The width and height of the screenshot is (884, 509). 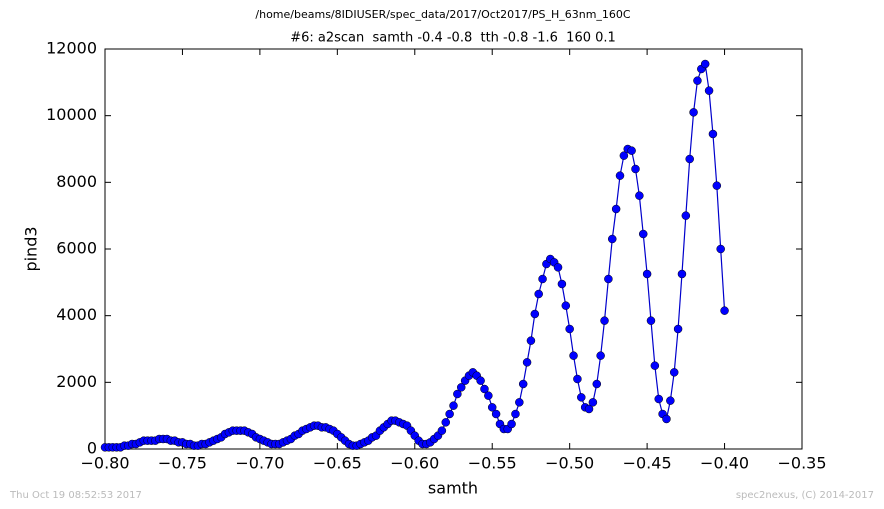 What do you see at coordinates (71, 114) in the screenshot?
I see `y-tick-label: 10000` at bounding box center [71, 114].